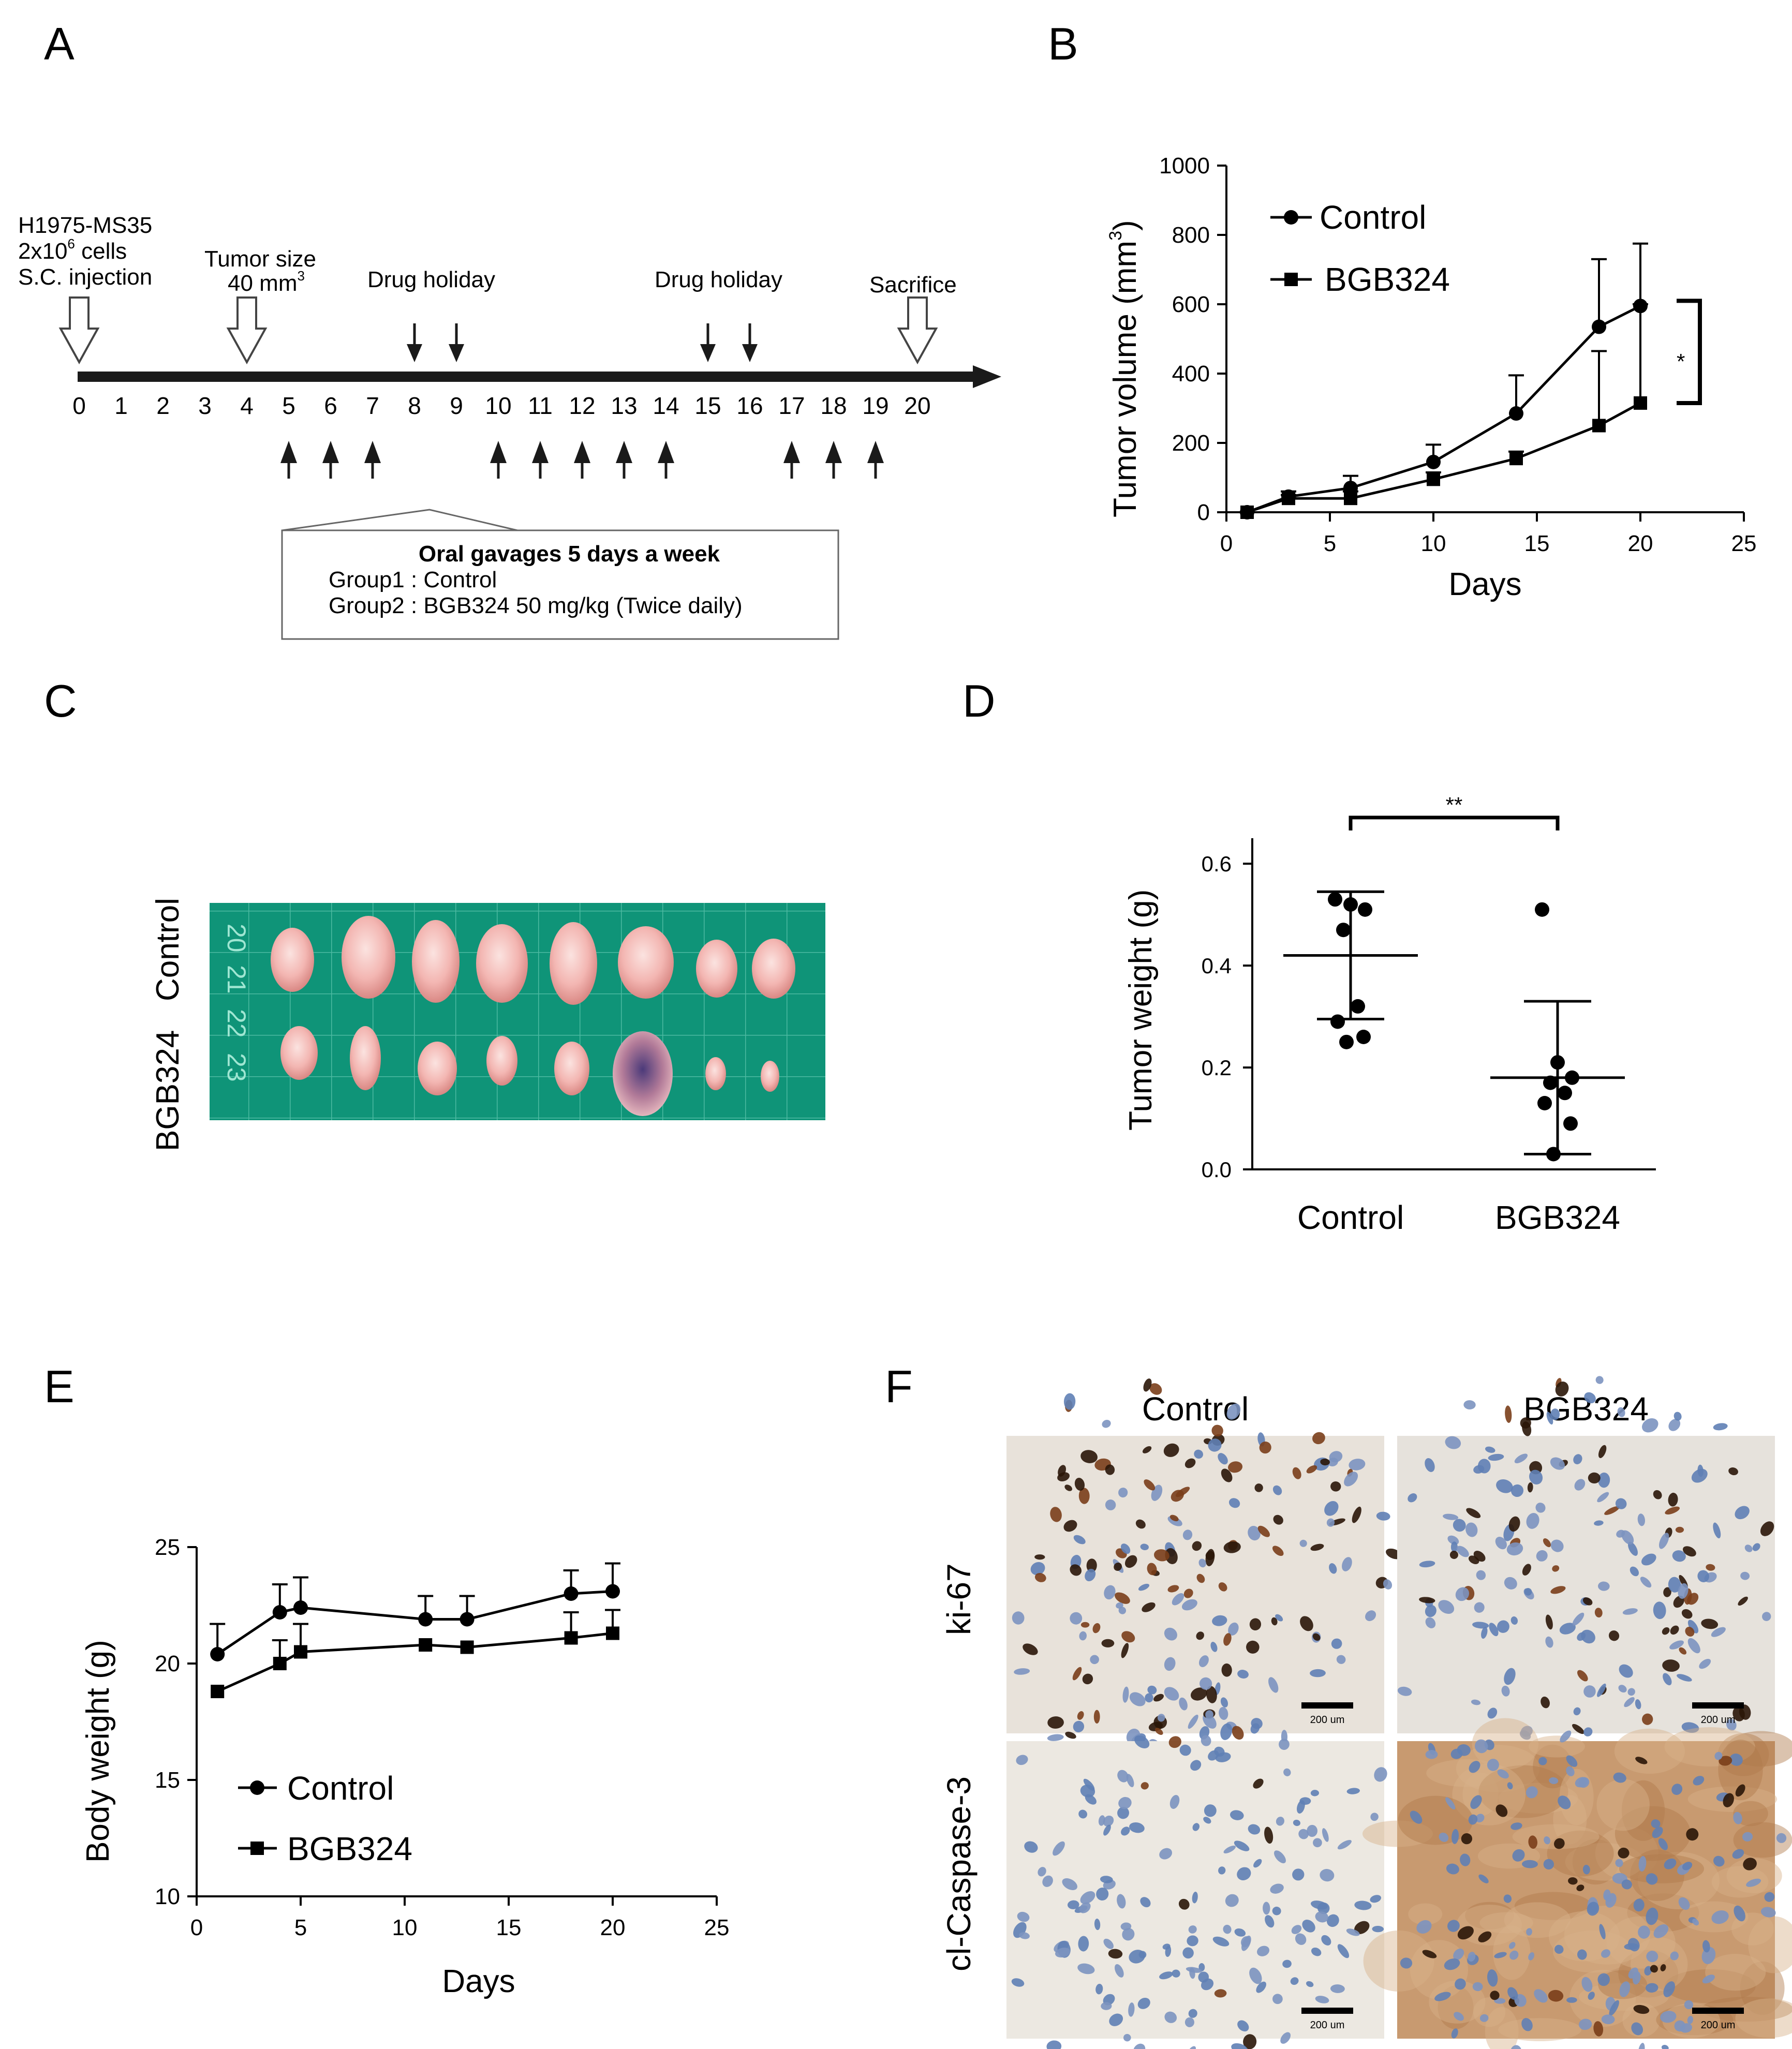 Image resolution: width=1792 pixels, height=2049 pixels. I want to click on significance-marker: *, so click(1681, 361).